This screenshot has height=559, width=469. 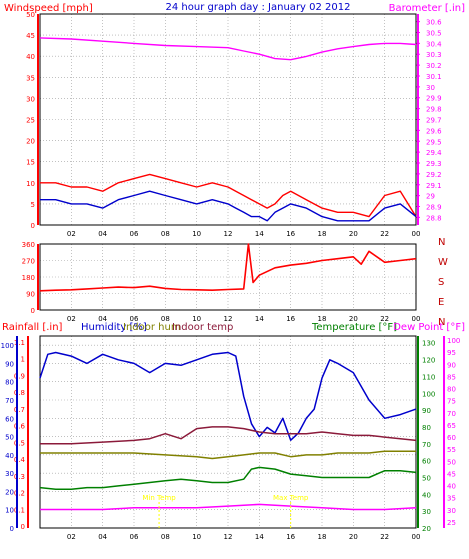 I want to click on humidity-y-tick-label: 40, so click(x=9, y=456).